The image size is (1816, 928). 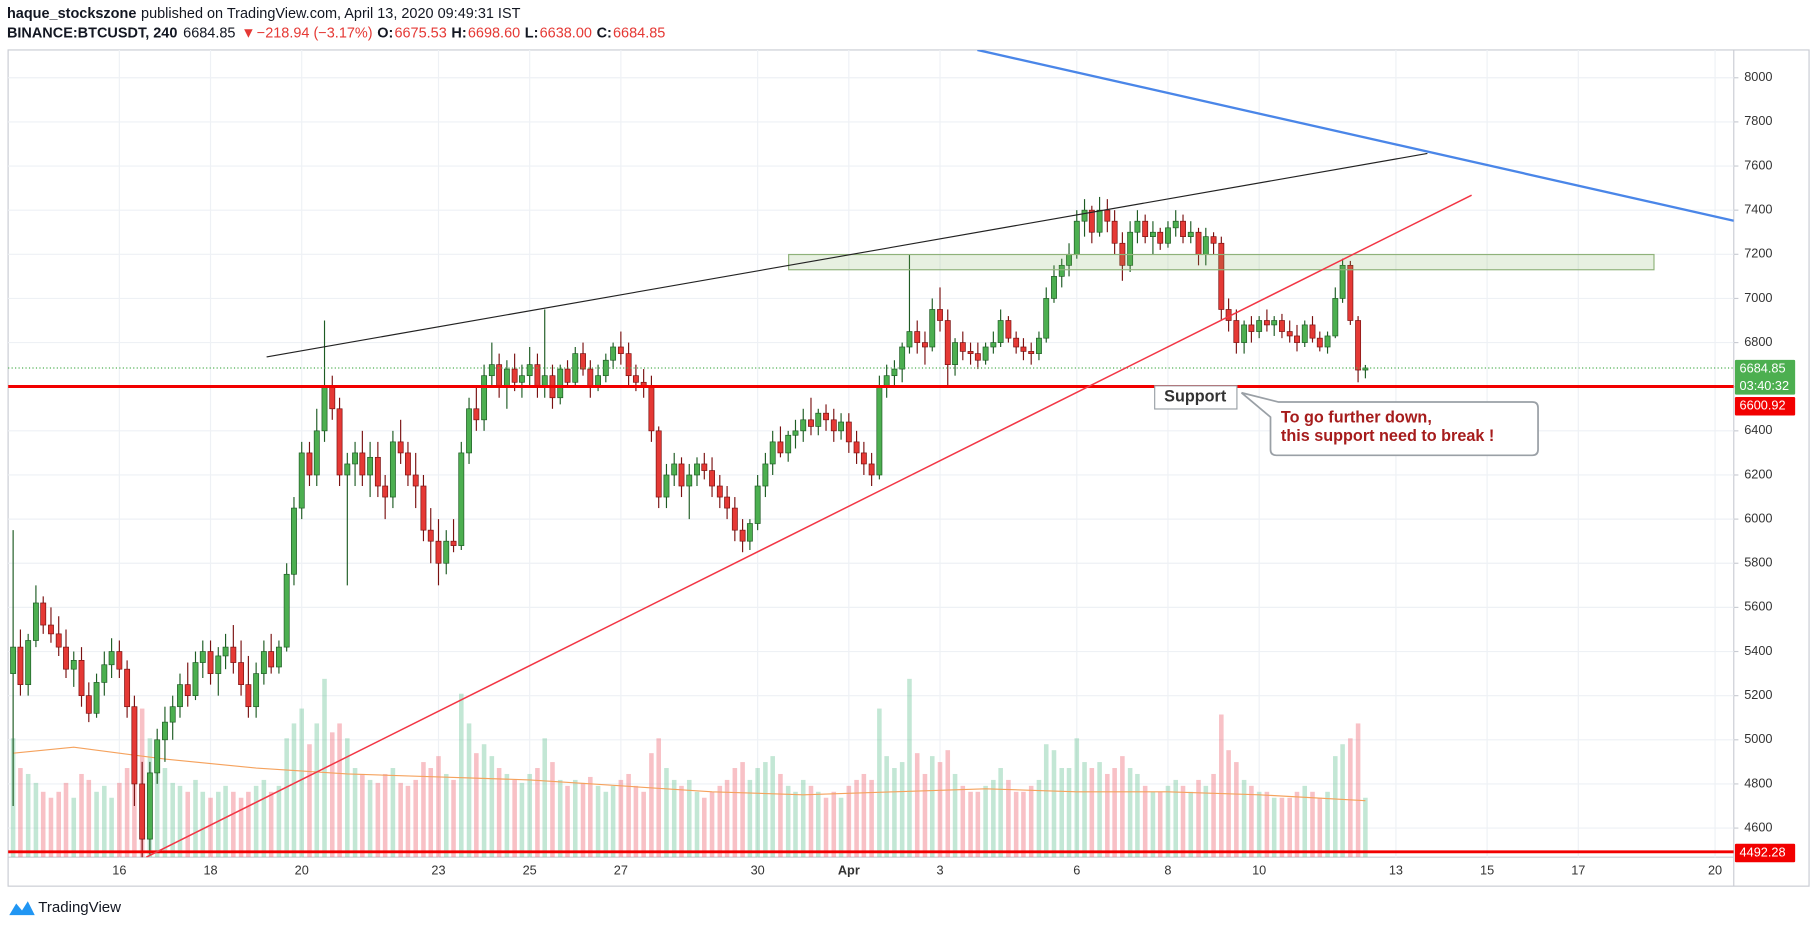 What do you see at coordinates (458, 34) in the screenshot?
I see `quote-part: H:` at bounding box center [458, 34].